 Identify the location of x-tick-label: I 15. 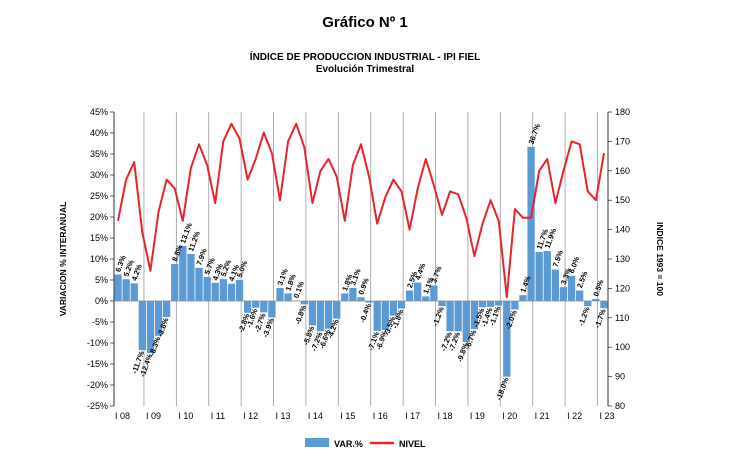
(347, 416).